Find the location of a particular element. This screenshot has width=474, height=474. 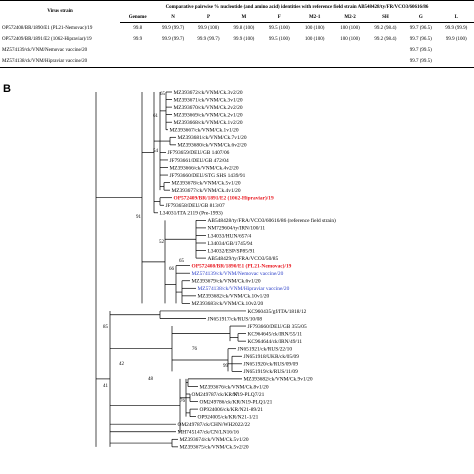

leaf-label: MZ393682/ck/VNM/Ck.10v1/20 is located at coordinates (234, 297).